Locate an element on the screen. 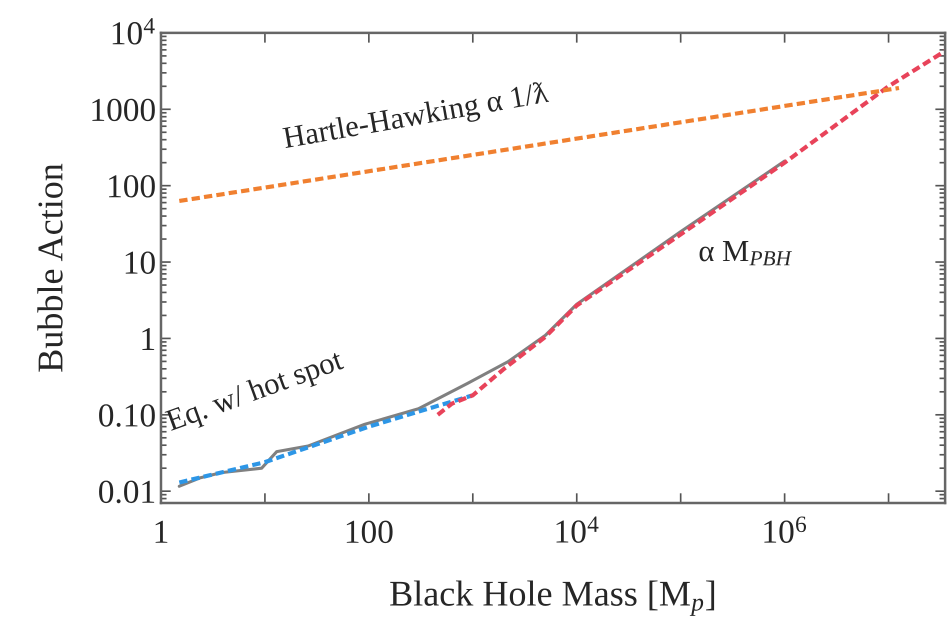 The image size is (947, 621). x-tick-label: 100 is located at coordinates (369, 532).